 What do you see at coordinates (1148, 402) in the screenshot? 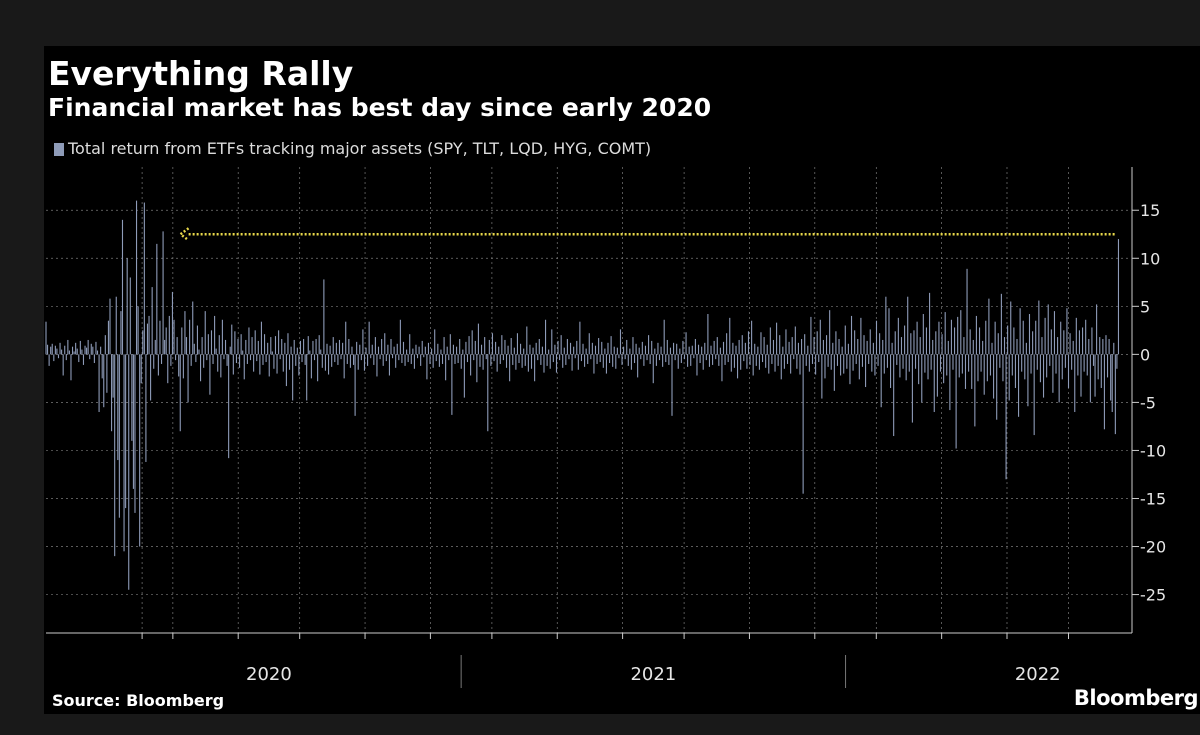
I see `y-tick-label: -5` at bounding box center [1148, 402].